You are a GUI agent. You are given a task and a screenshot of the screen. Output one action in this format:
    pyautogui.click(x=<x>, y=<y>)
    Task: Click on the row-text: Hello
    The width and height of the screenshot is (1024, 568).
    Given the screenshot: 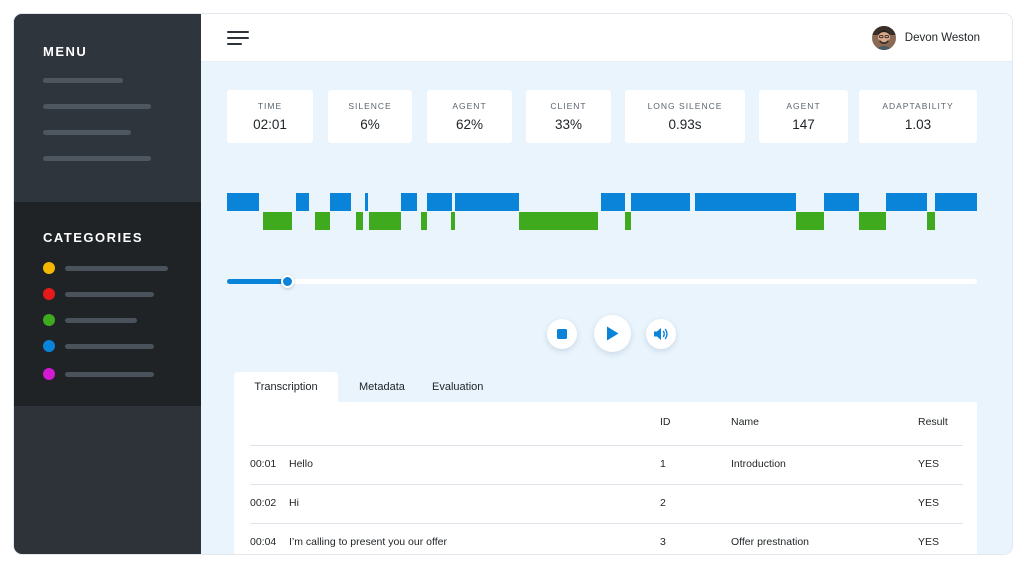 What is the action you would take?
    pyautogui.click(x=301, y=464)
    